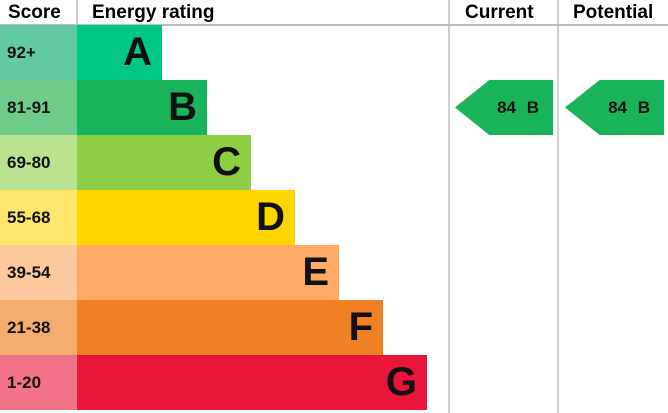 Image resolution: width=668 pixels, height=413 pixels. Describe the element at coordinates (186, 217) in the screenshot. I see `rating-bar-d: D` at that location.